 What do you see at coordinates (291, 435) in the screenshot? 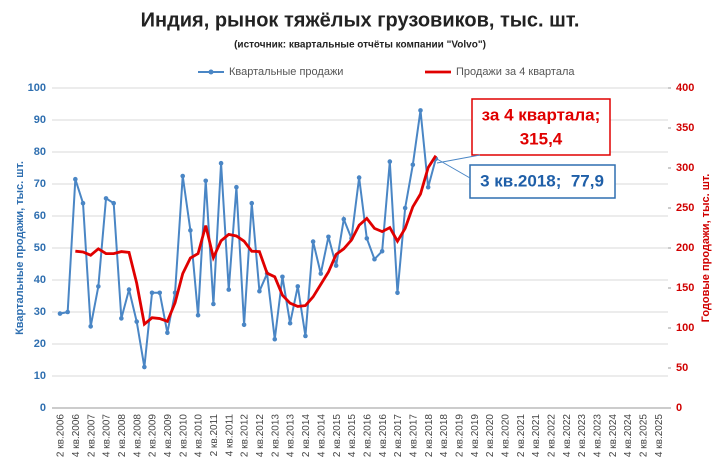
I see `x-tick-label: 4 кв.2013` at bounding box center [291, 435].